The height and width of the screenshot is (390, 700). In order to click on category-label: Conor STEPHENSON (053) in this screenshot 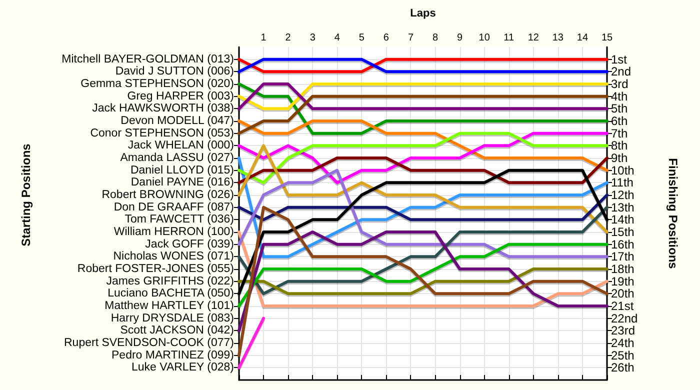, I will do `click(162, 133)`.